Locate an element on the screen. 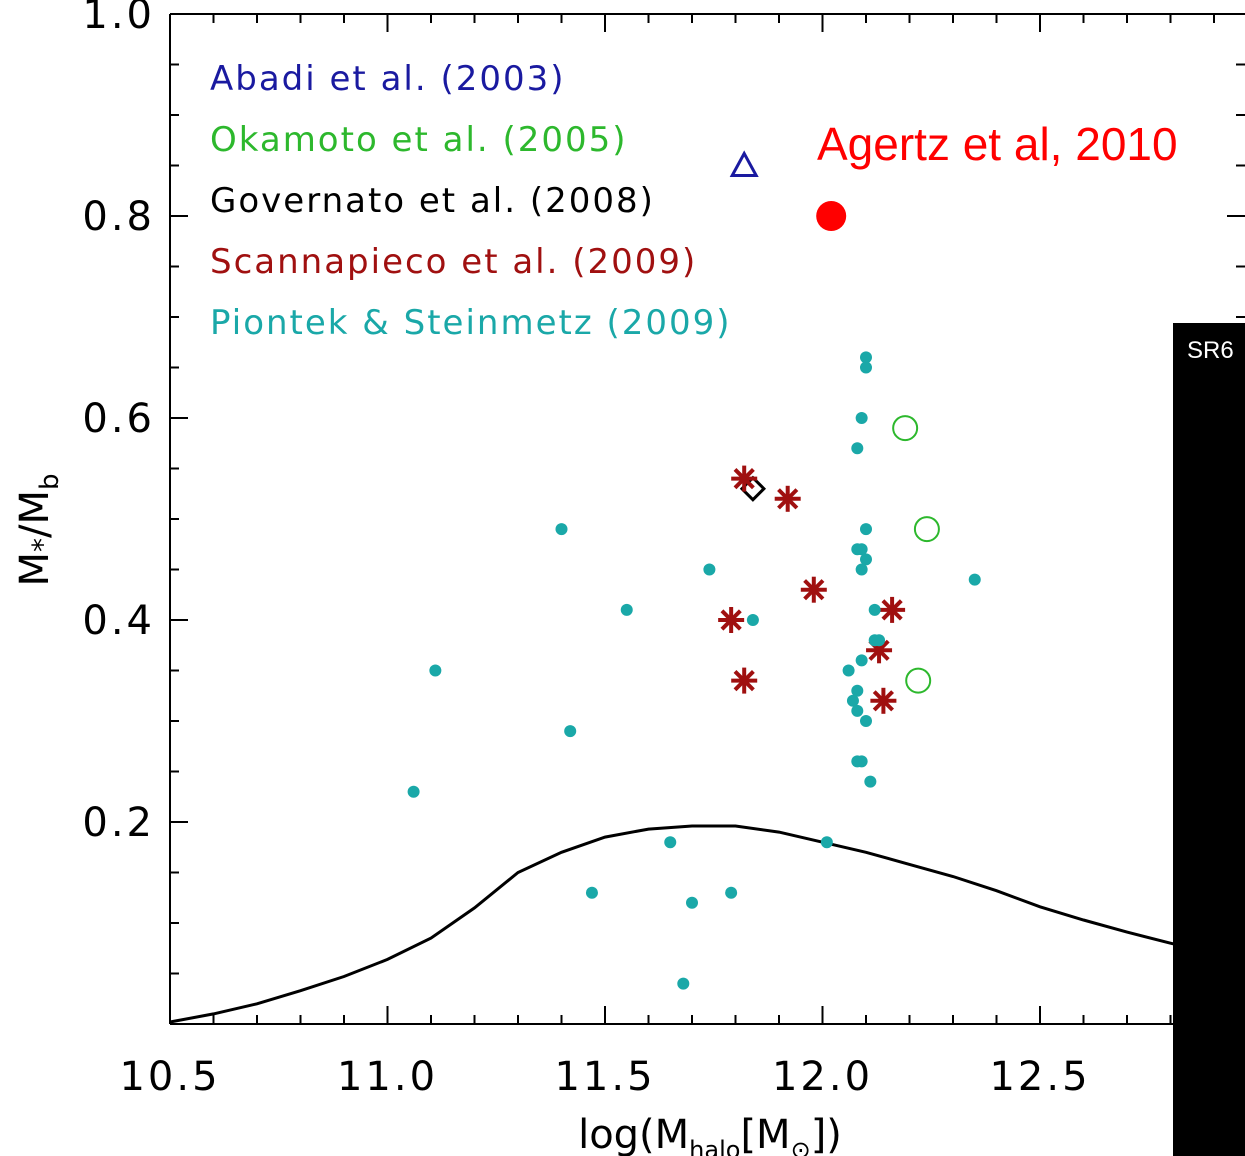 The image size is (1245, 1156). y-title-sub: b is located at coordinates (50, 481).